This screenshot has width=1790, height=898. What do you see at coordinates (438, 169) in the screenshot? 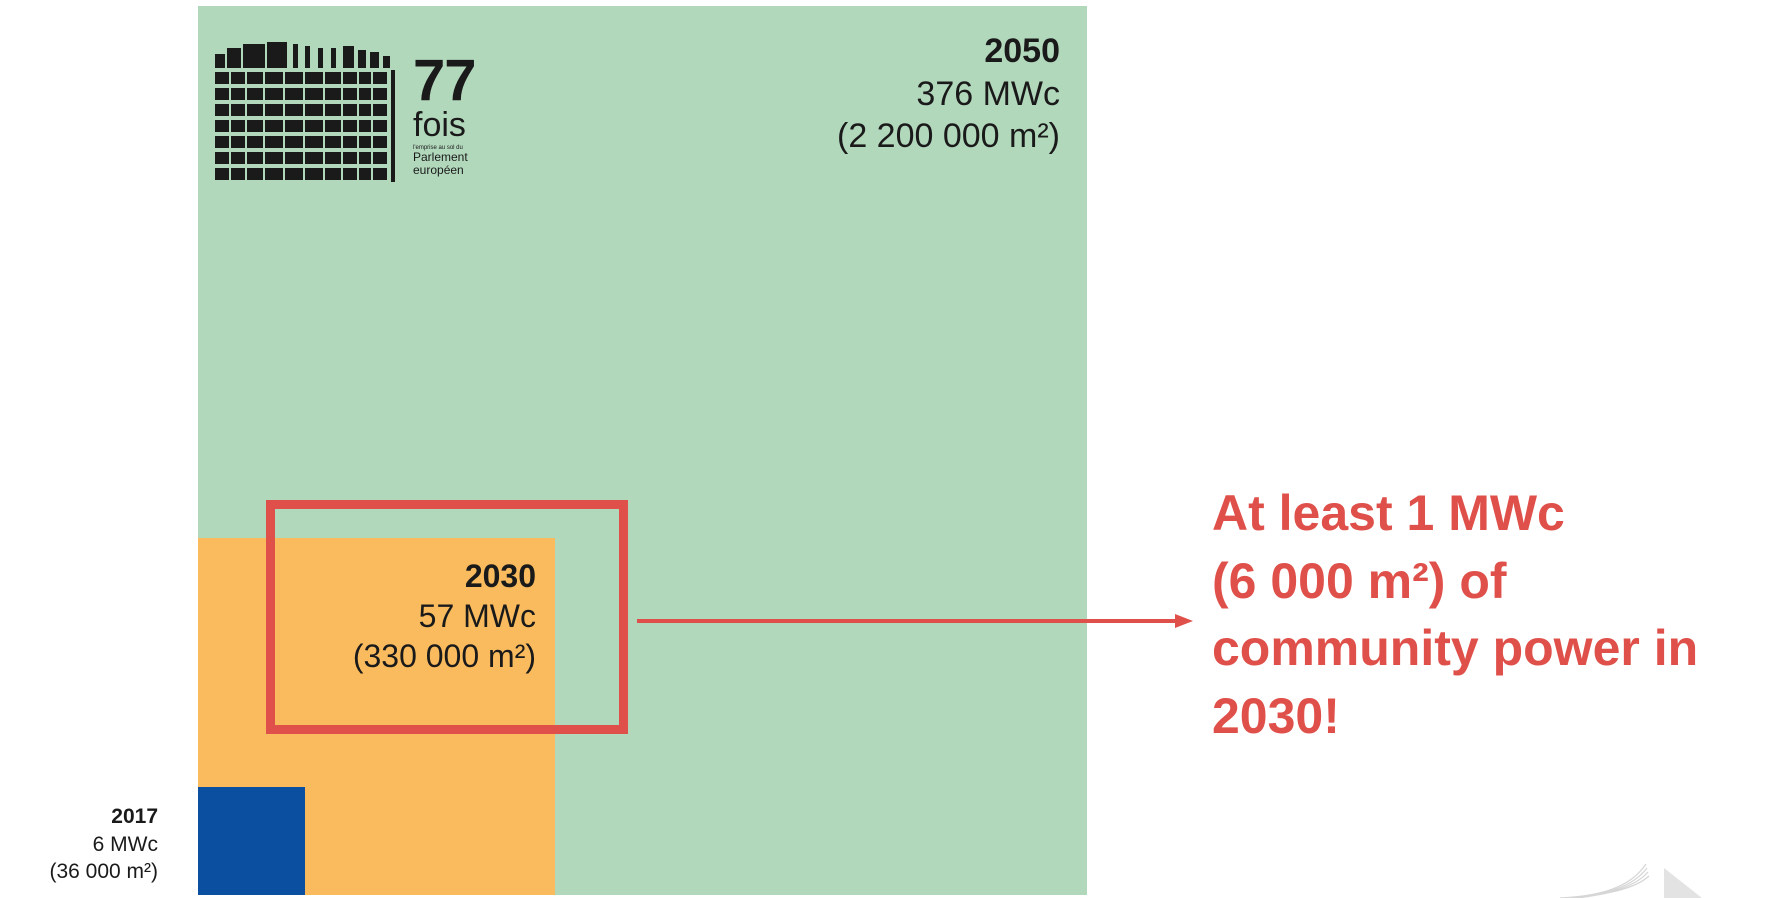
I see `logo-line-2: européen` at bounding box center [438, 169].